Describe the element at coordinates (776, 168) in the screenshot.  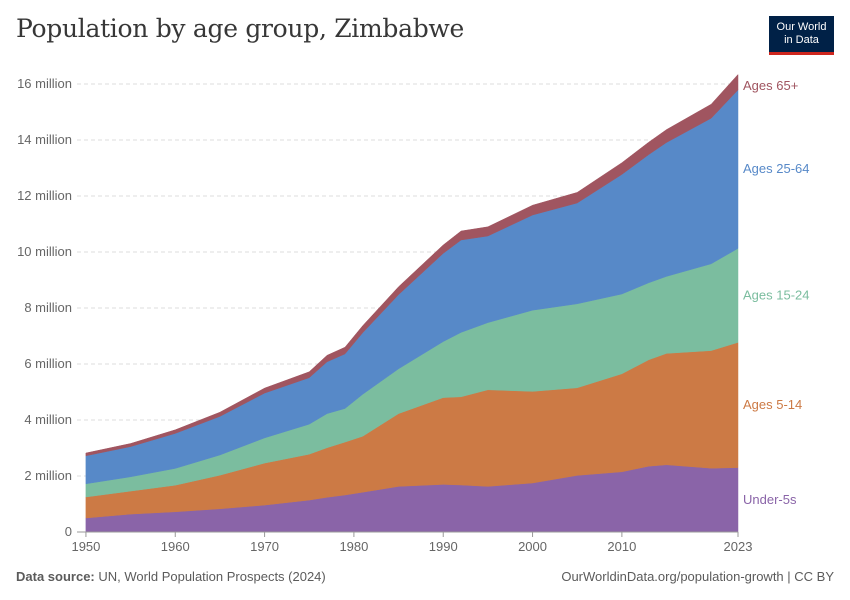
I see `series-label: Ages 25-64` at that location.